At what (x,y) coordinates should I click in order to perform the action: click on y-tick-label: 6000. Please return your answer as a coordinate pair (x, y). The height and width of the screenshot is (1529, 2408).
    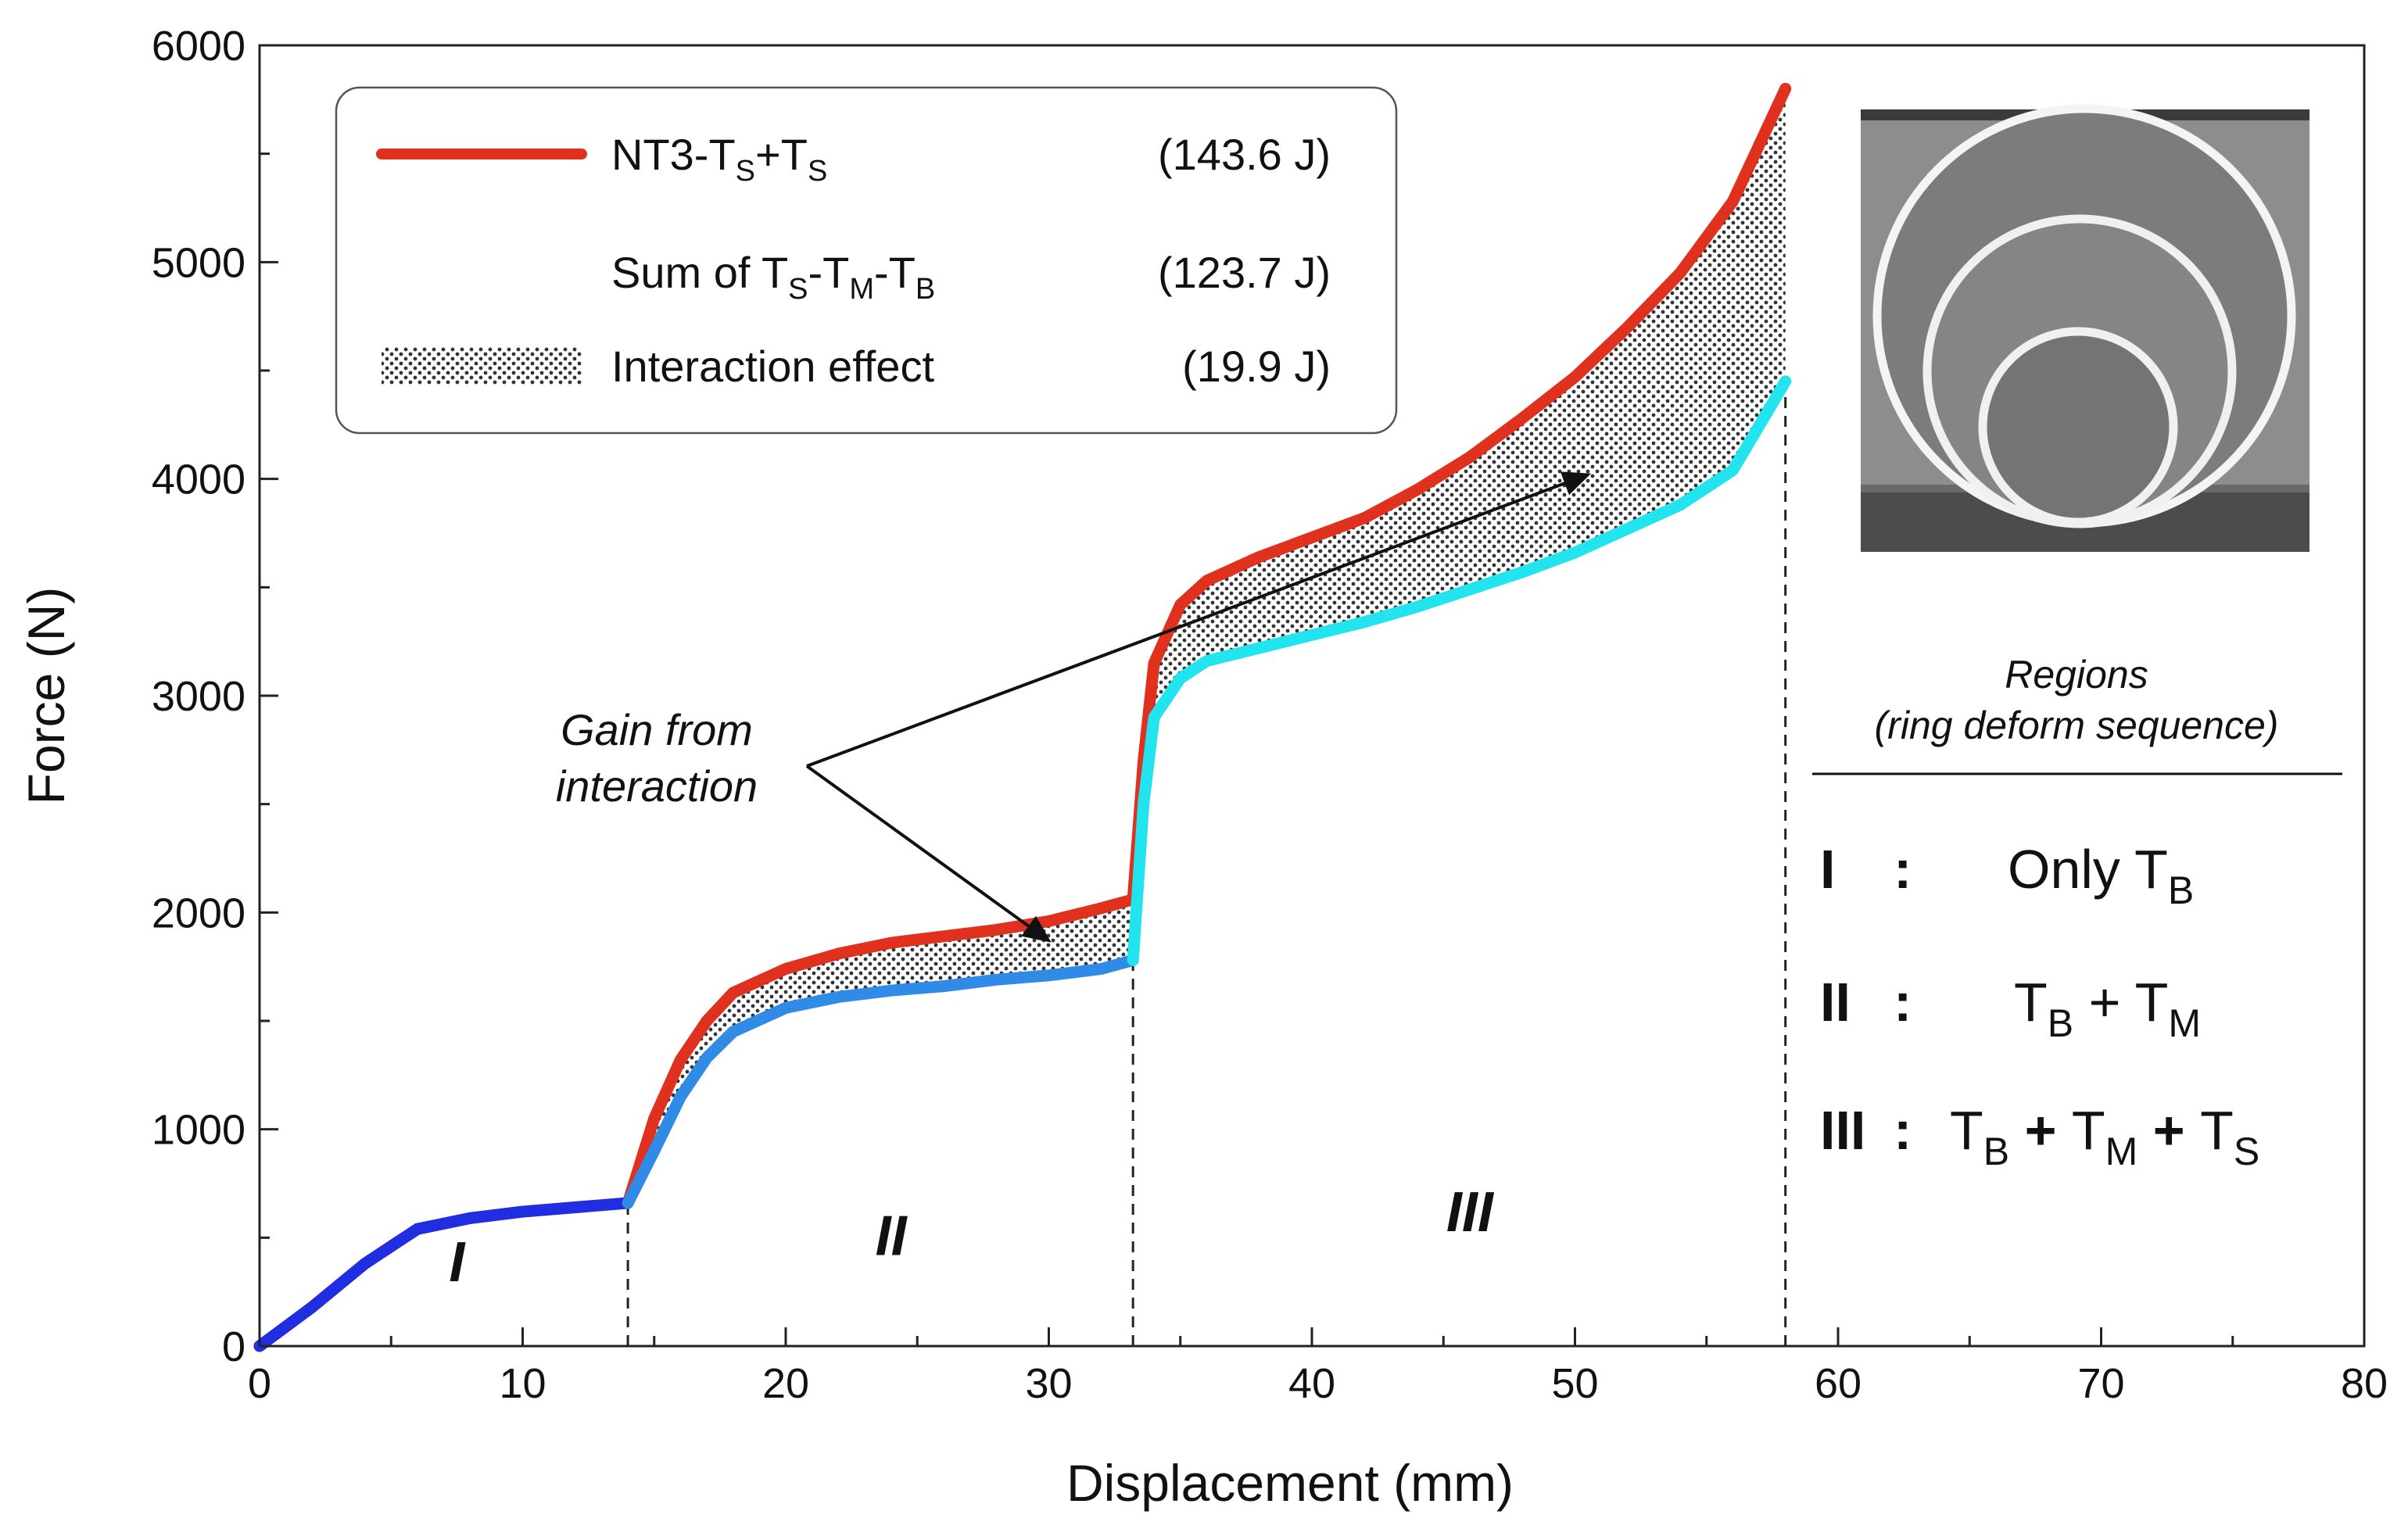
    Looking at the image, I should click on (199, 46).